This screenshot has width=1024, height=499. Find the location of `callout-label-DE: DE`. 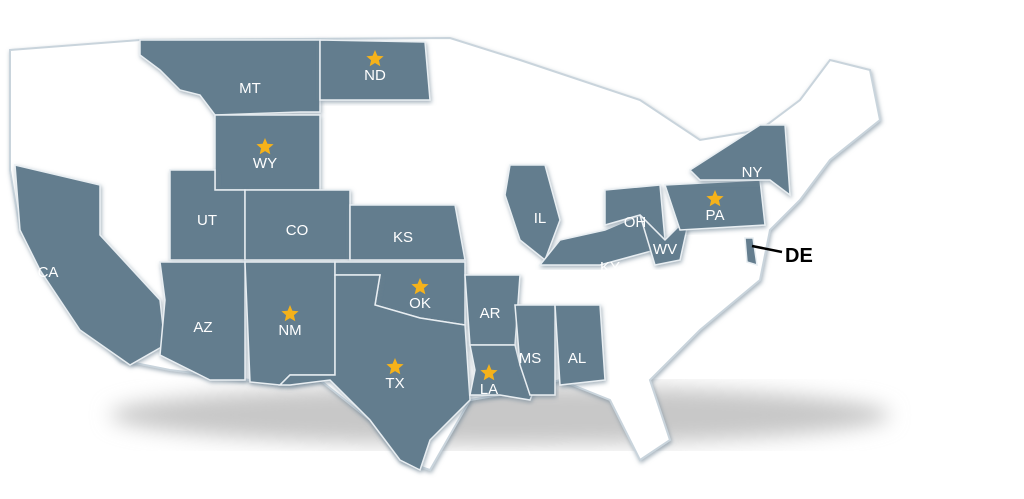

callout-label-DE: DE is located at coordinates (799, 256).